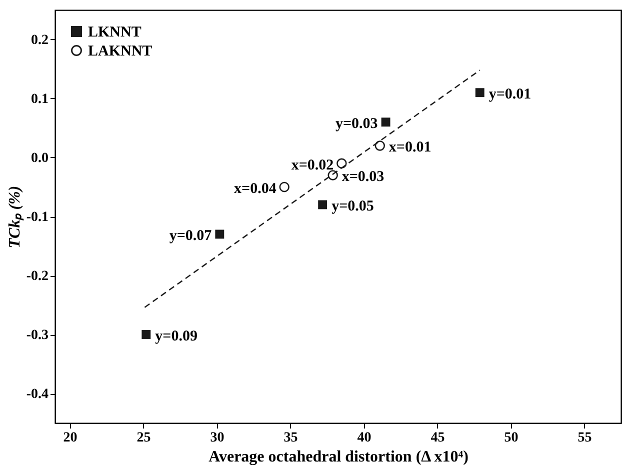 The width and height of the screenshot is (629, 469). I want to click on annotation: y=0.07, so click(190, 236).